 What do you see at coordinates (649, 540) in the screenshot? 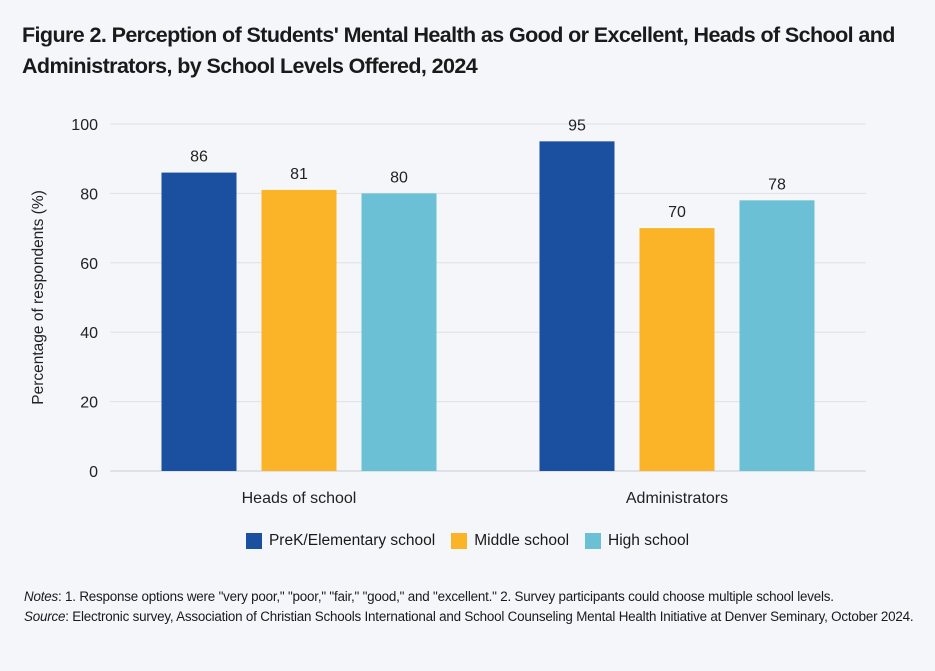
I see `legend-label: High school` at bounding box center [649, 540].